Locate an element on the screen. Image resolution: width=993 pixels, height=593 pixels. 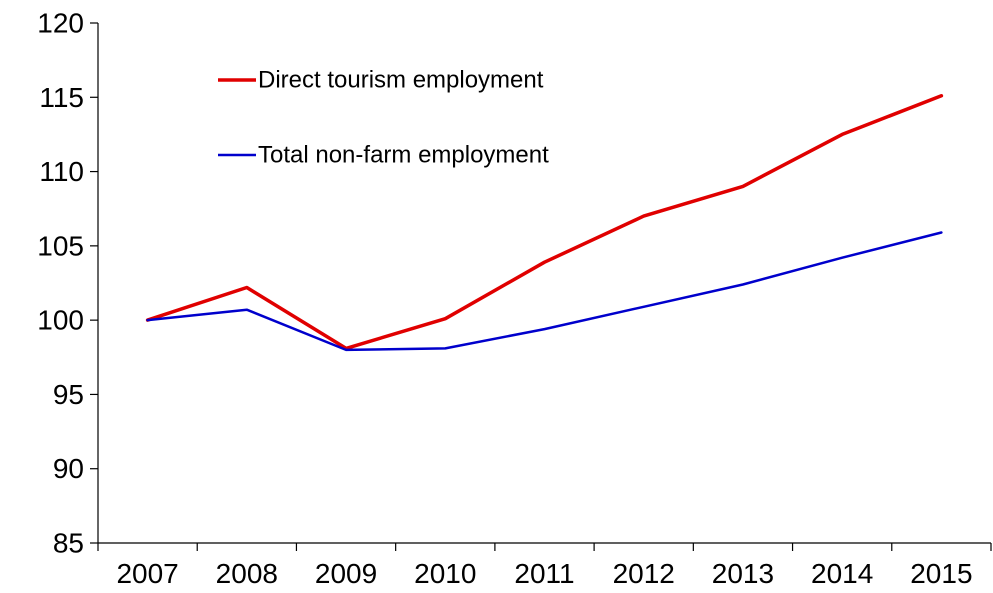
y-tick-label: 95 is located at coordinates (68, 394).